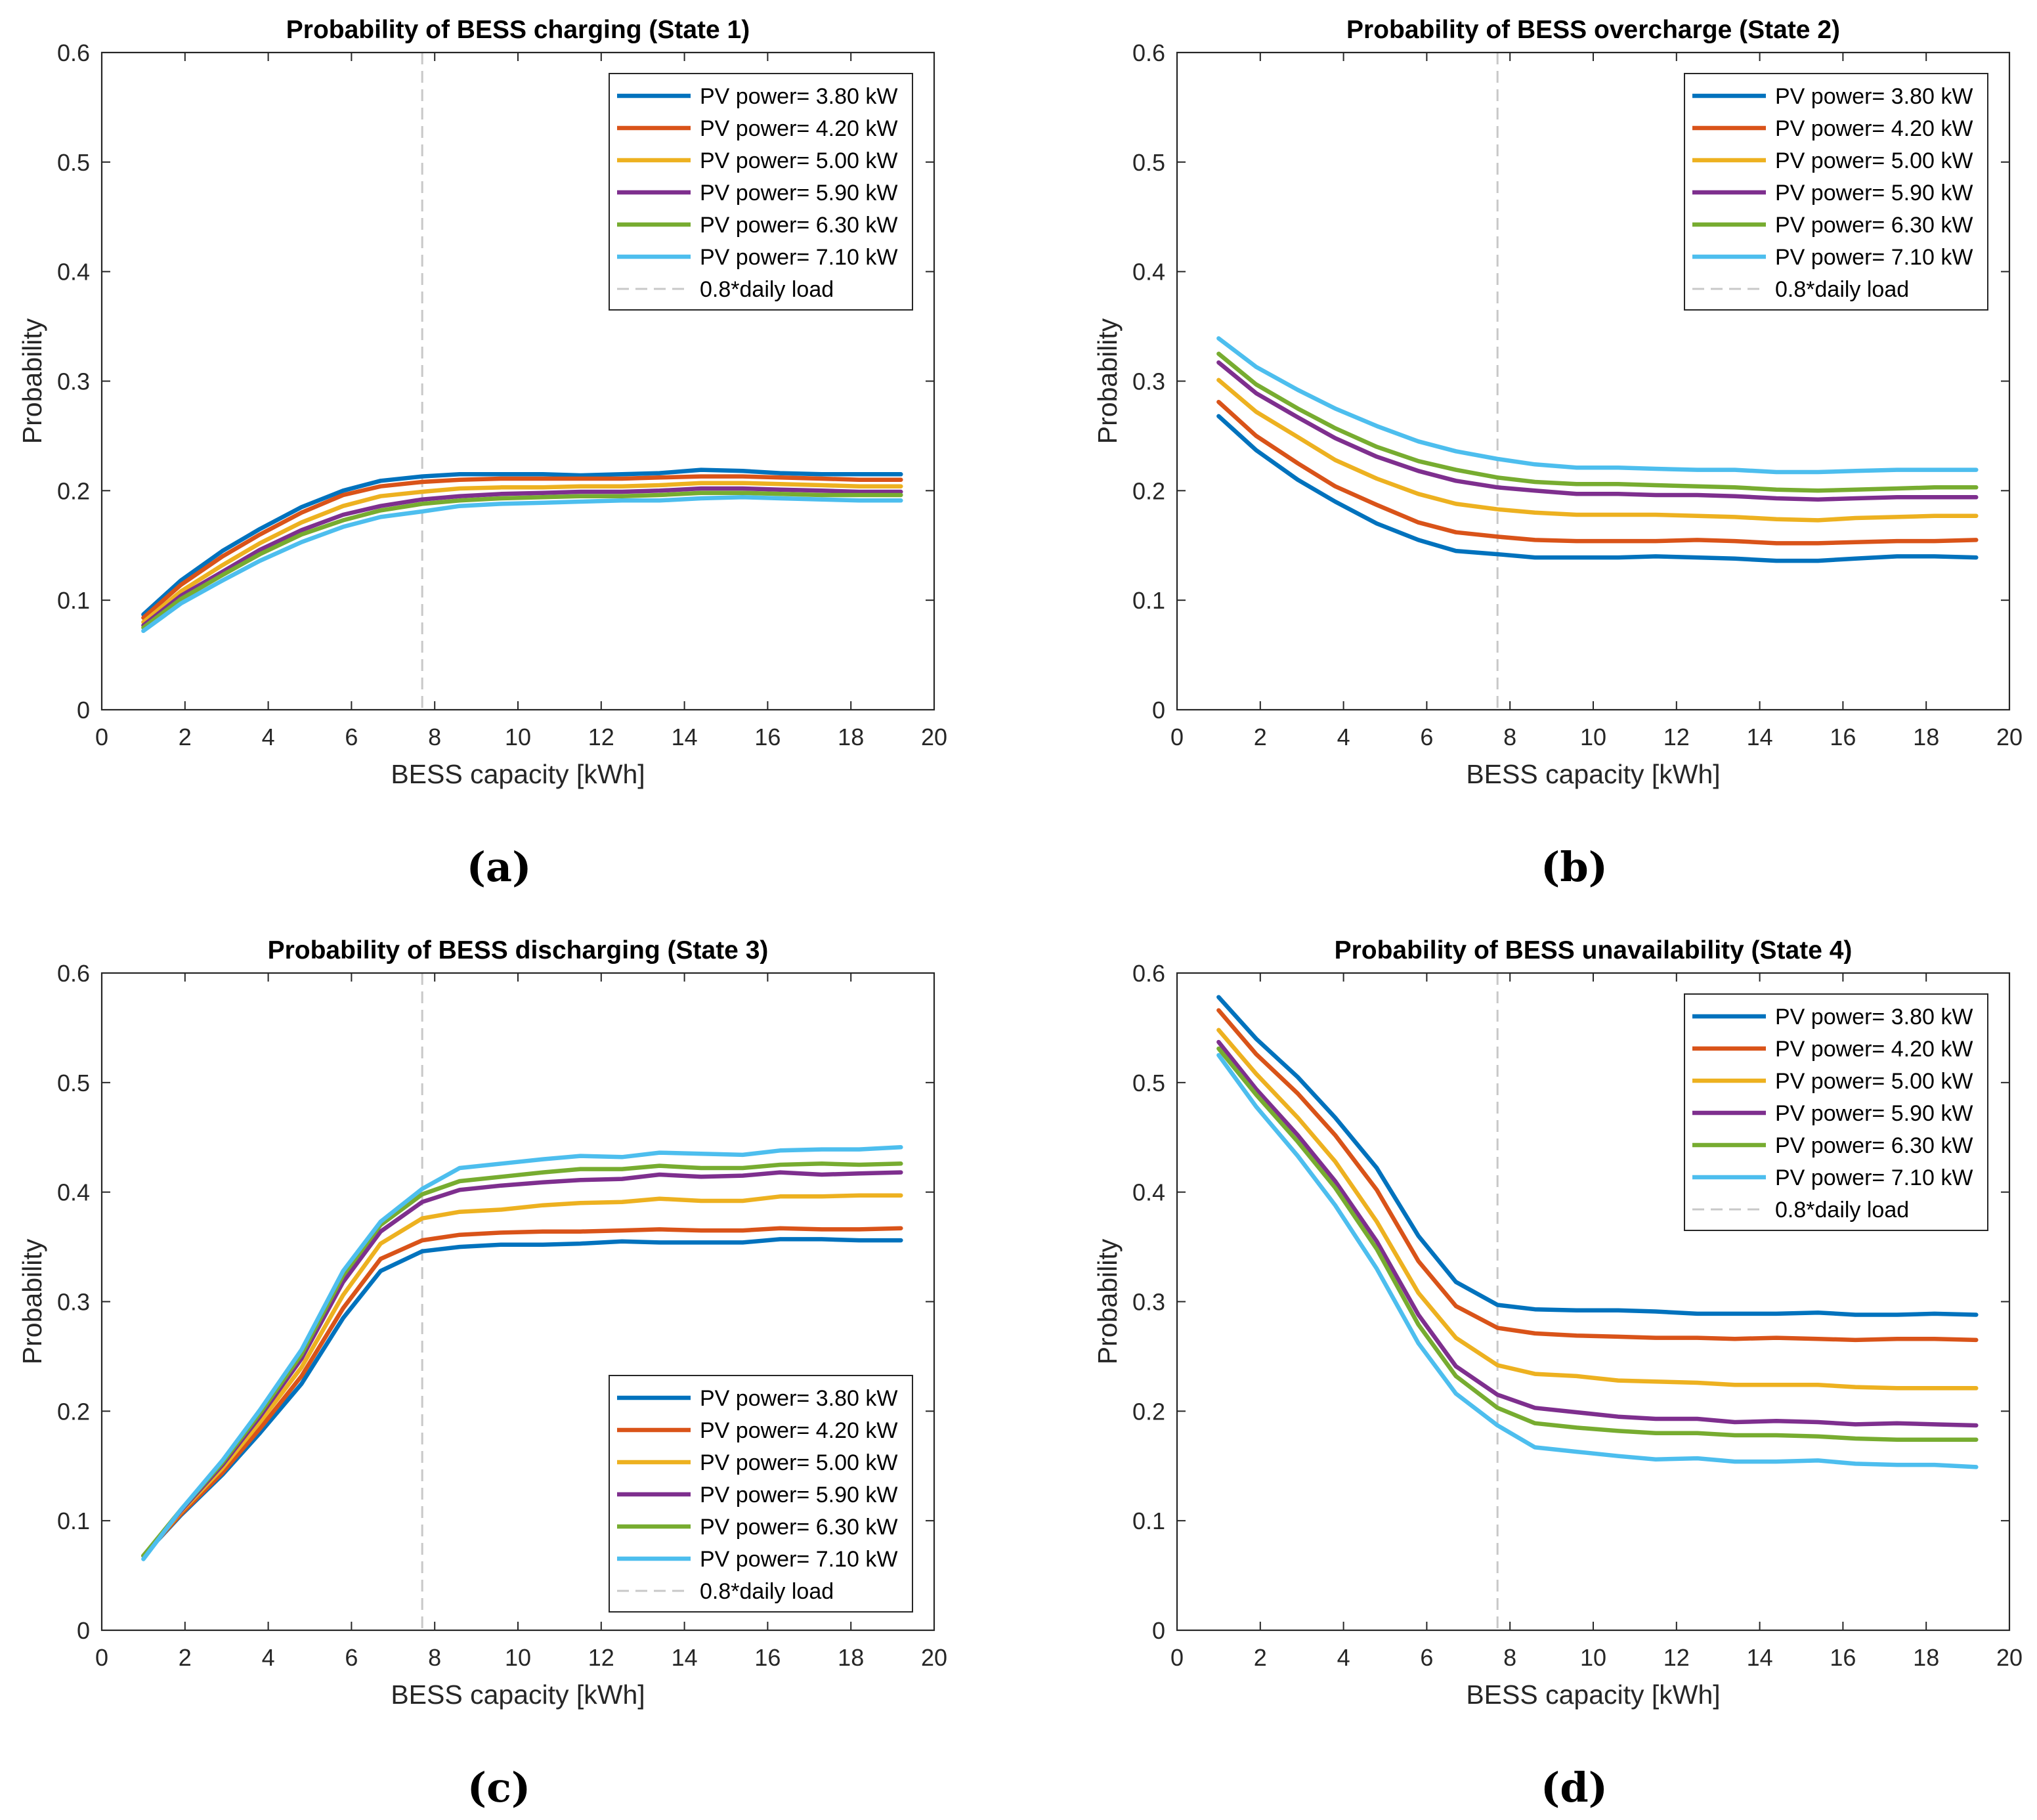  What do you see at coordinates (1158, 1630) in the screenshot?
I see `y-tick-label: 0` at bounding box center [1158, 1630].